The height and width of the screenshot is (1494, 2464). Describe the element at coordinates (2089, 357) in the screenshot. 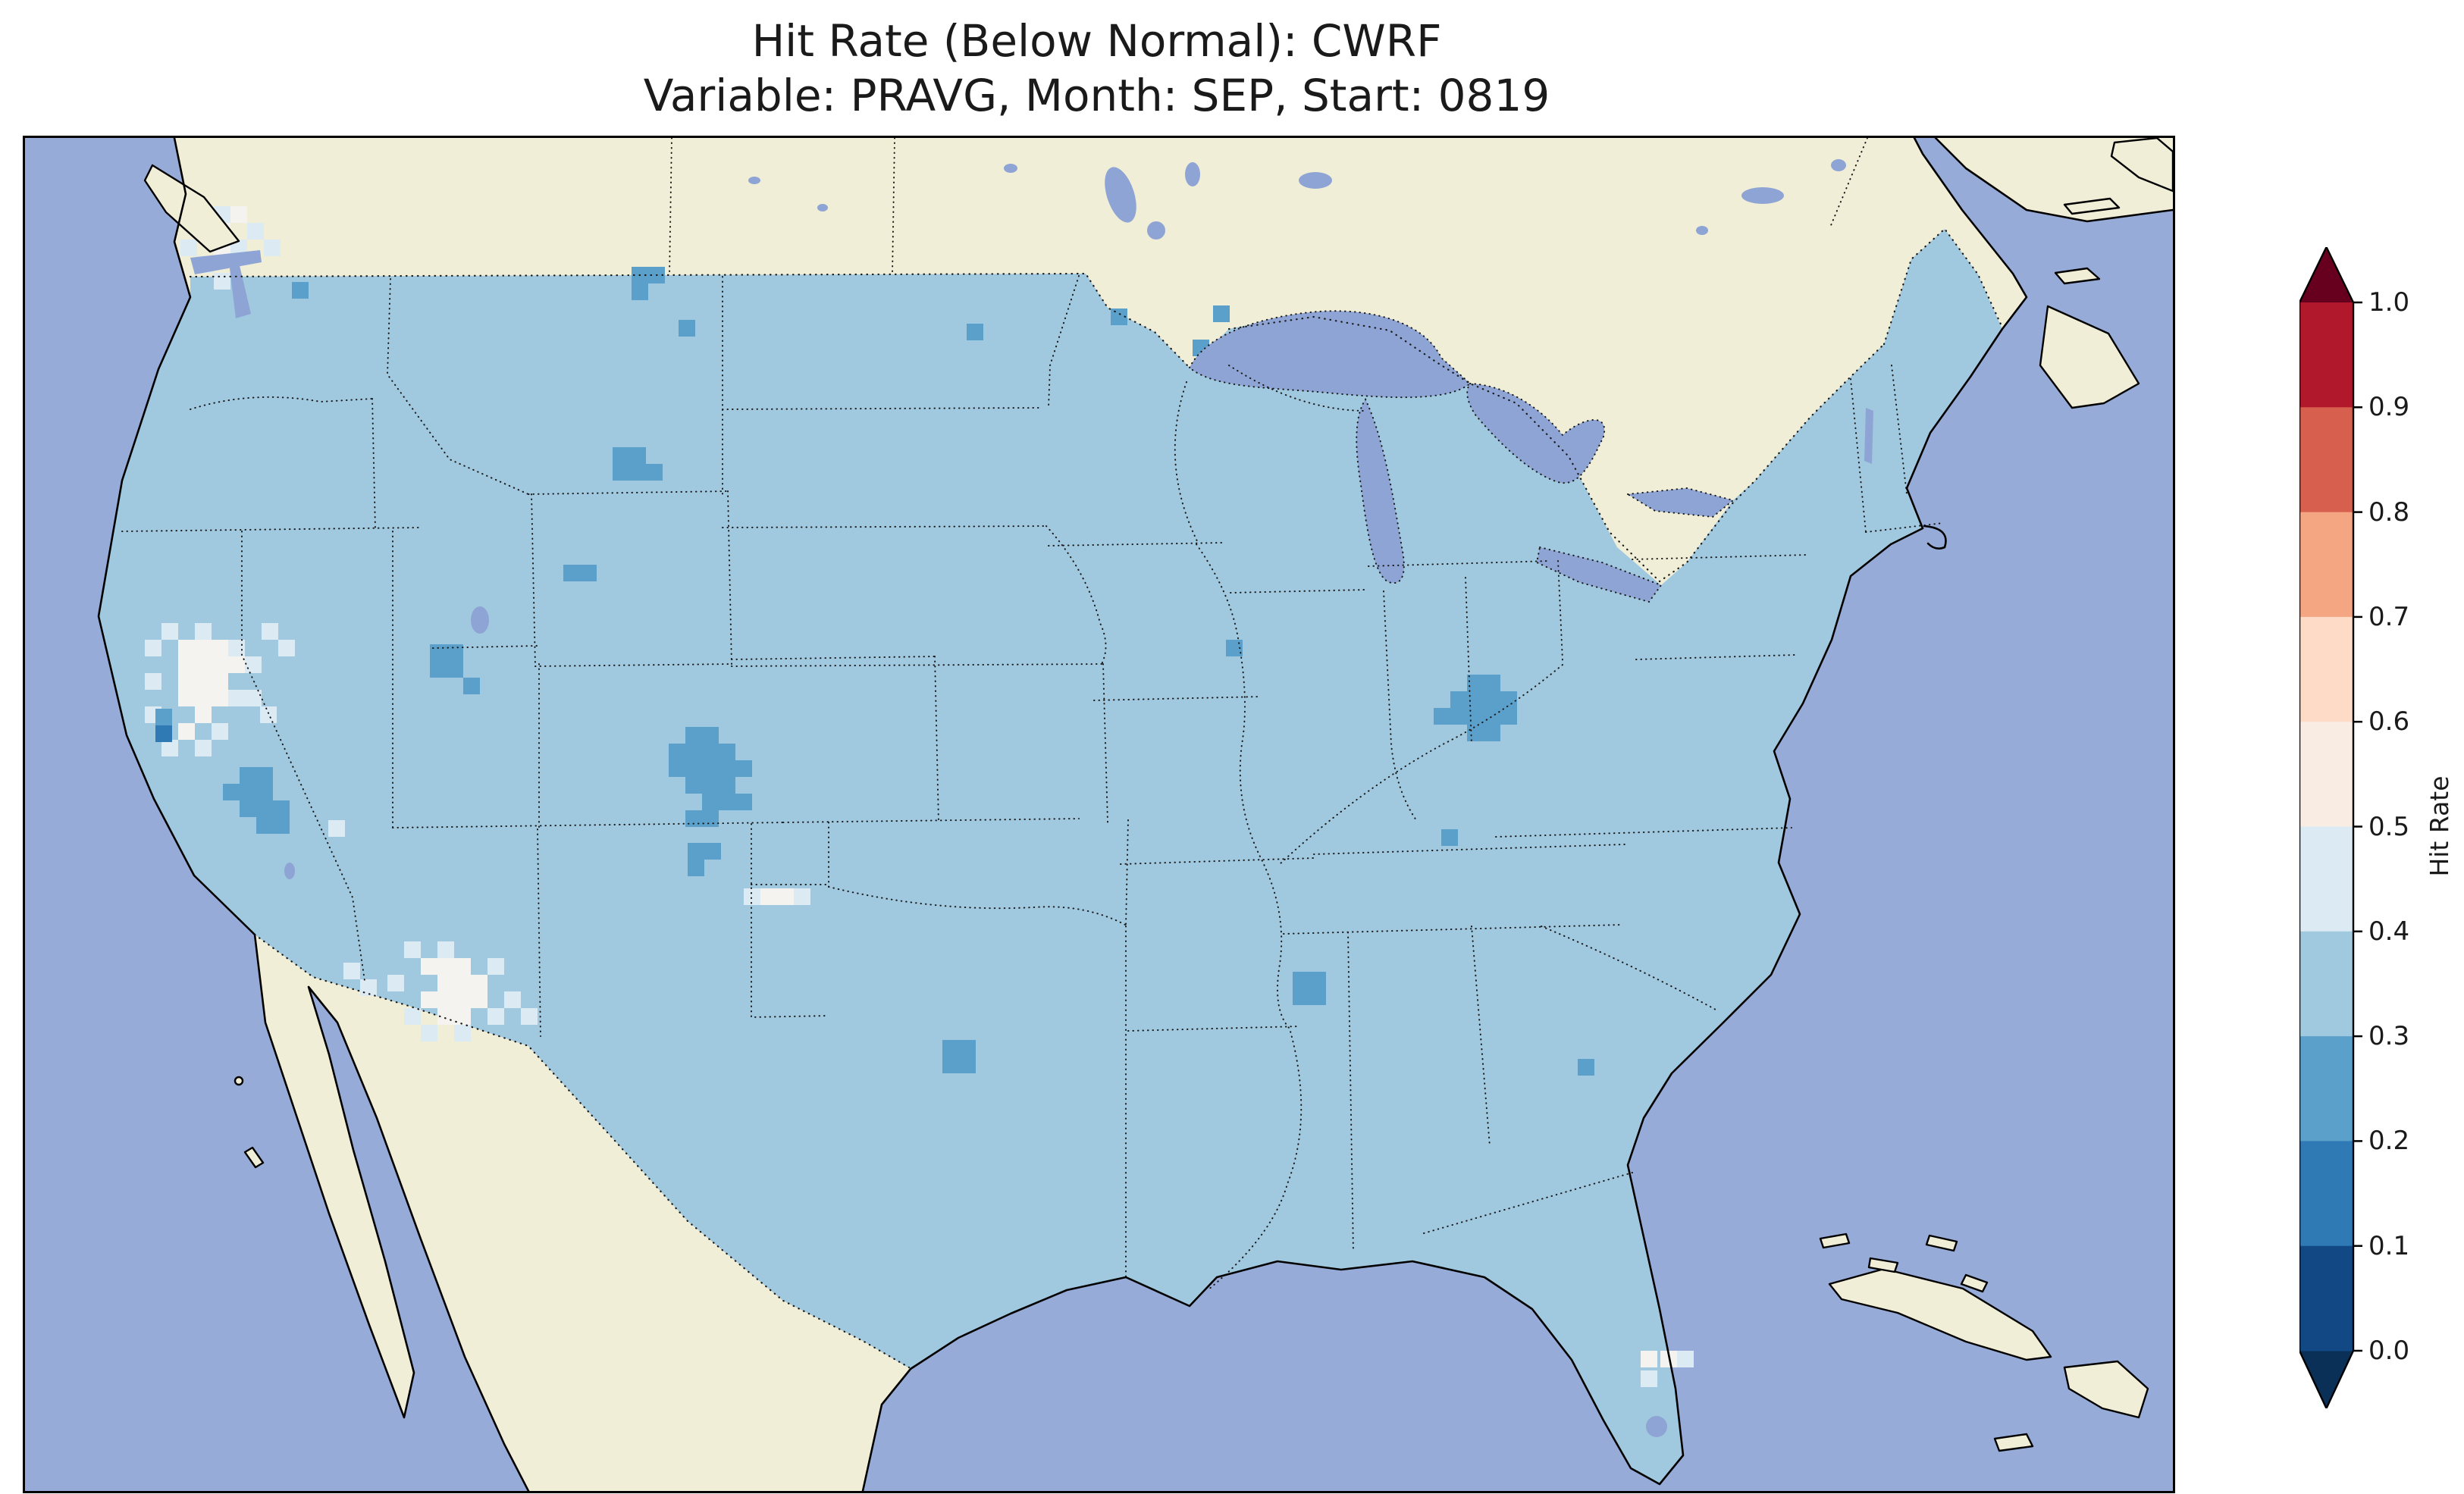

I see `nova-scotia` at that location.